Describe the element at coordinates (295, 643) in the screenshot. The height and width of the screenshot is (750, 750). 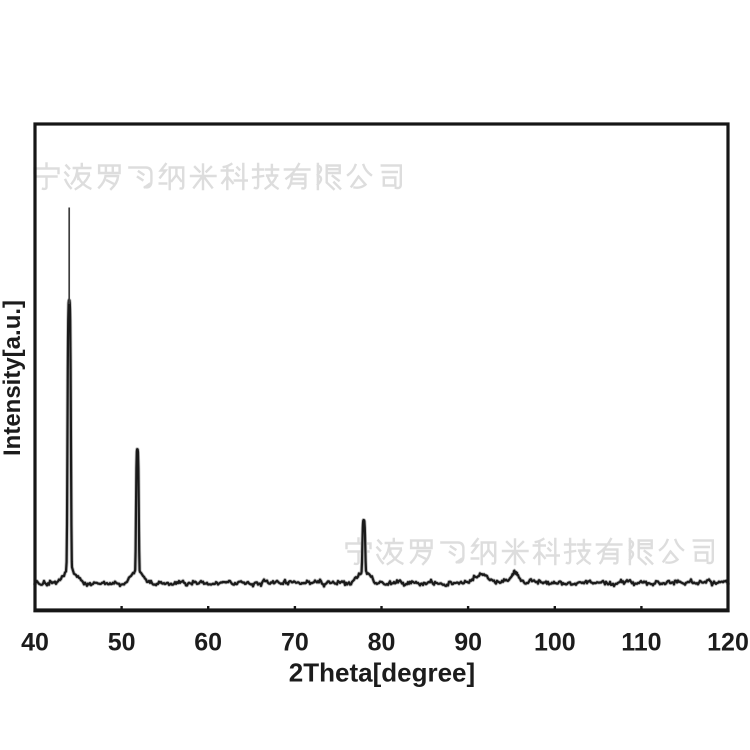
I see `svg-text: 70` at that location.